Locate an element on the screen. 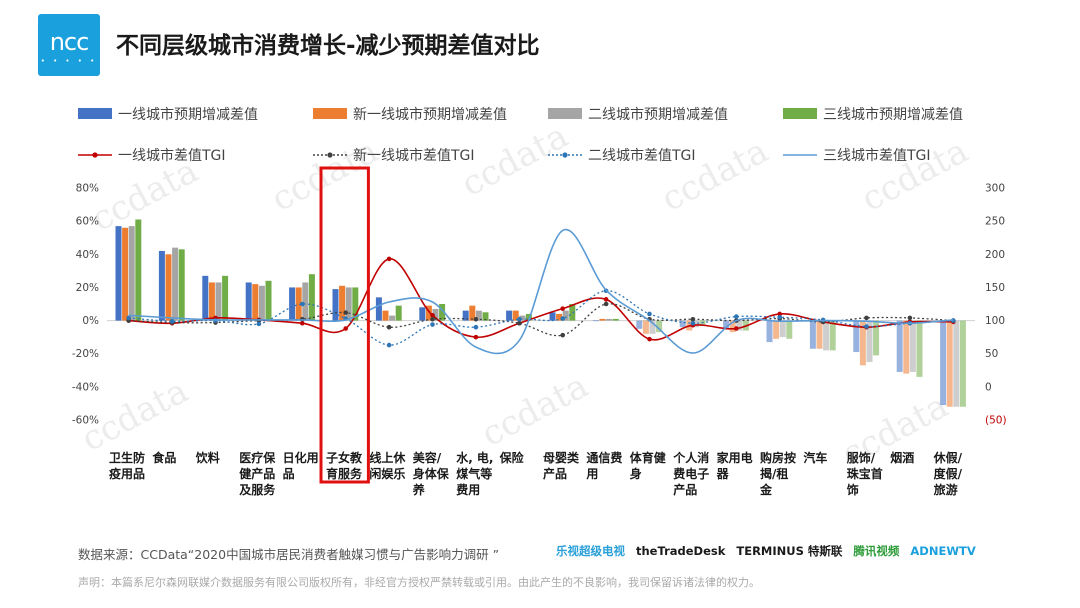 The height and width of the screenshot is (608, 1080). sponsor-logo: 乐视超级电视 is located at coordinates (590, 551).